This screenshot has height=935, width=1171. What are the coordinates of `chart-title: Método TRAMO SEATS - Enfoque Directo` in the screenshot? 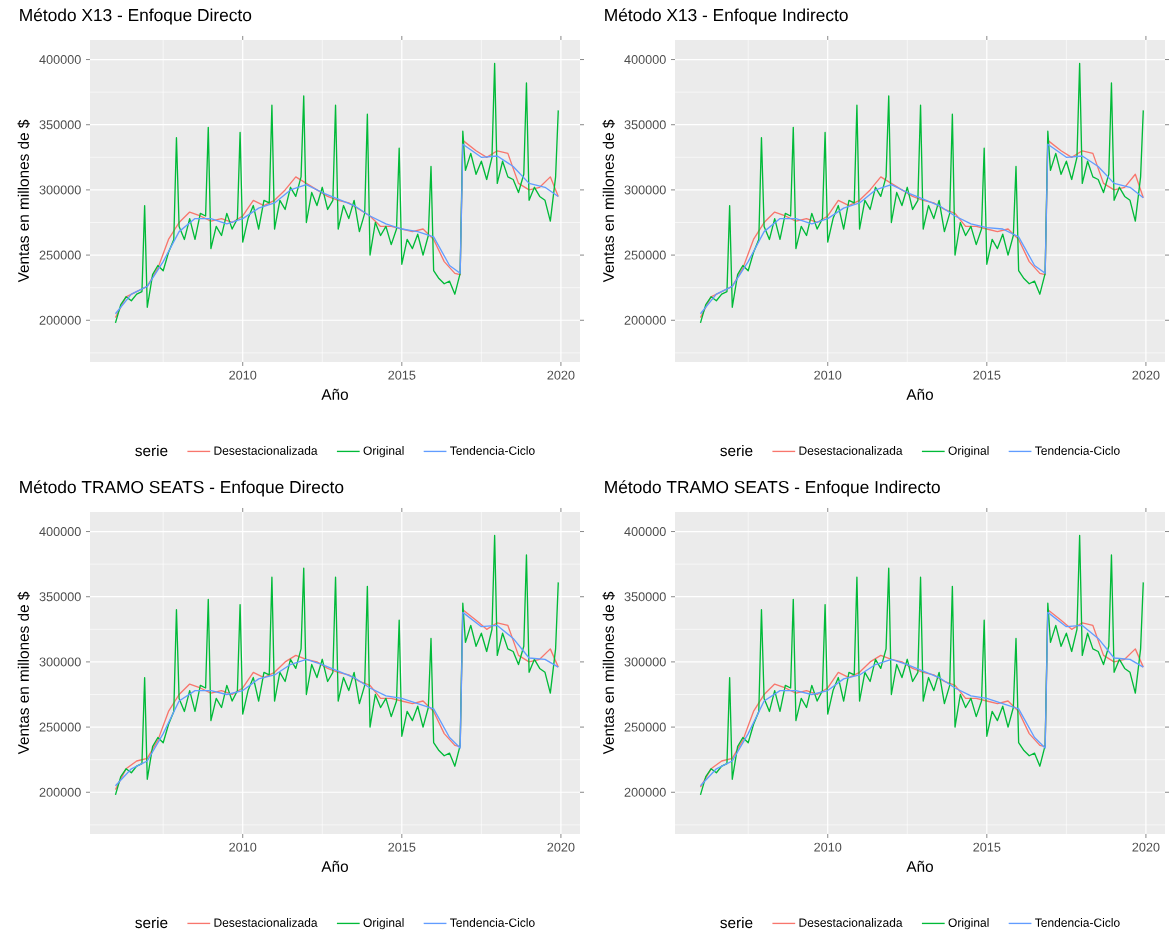 It's located at (182, 488).